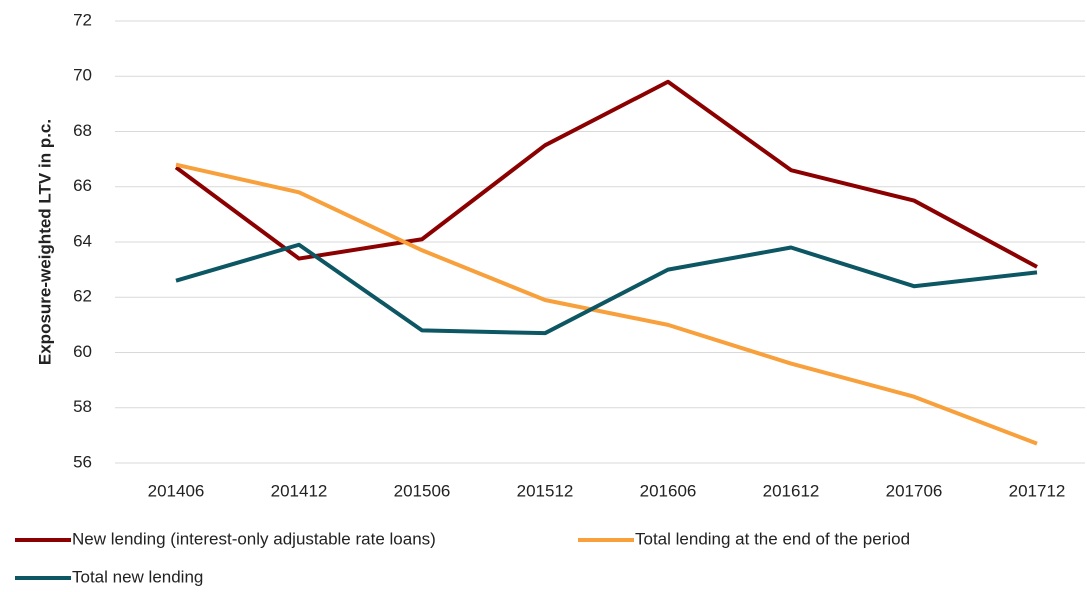  I want to click on y-axis-title: Exposure-weighted LTV in p.c., so click(44, 242).